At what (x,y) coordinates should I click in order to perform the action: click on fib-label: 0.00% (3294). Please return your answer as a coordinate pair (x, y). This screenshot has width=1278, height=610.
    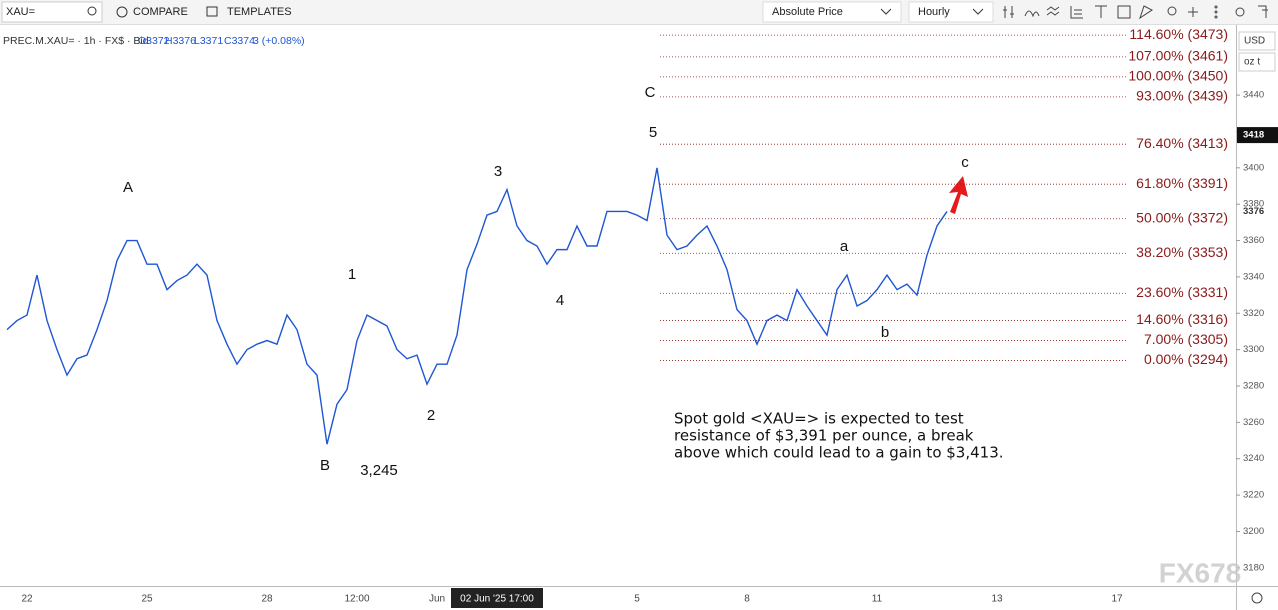
    Looking at the image, I should click on (1186, 359).